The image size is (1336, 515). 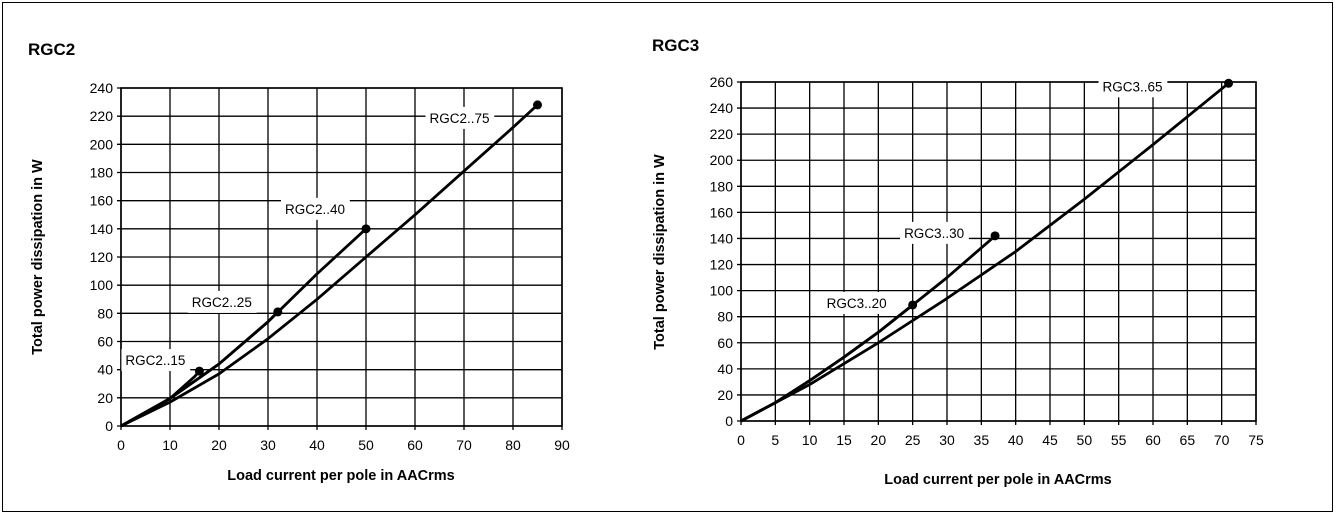 I want to click on callout-label: RGC3..65, so click(x=1133, y=86).